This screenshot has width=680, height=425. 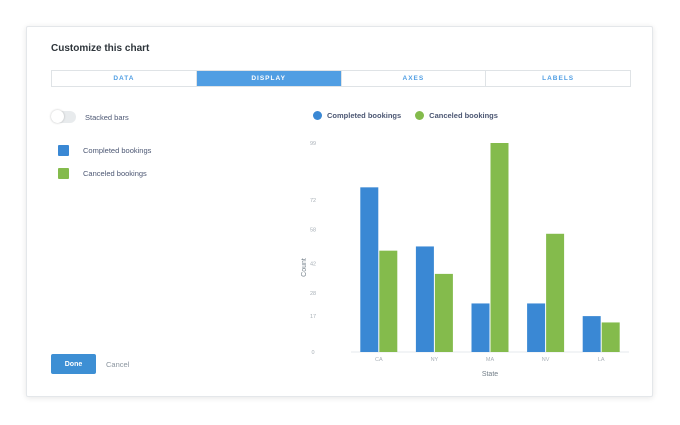 I want to click on bar-completed-la, so click(x=591, y=334).